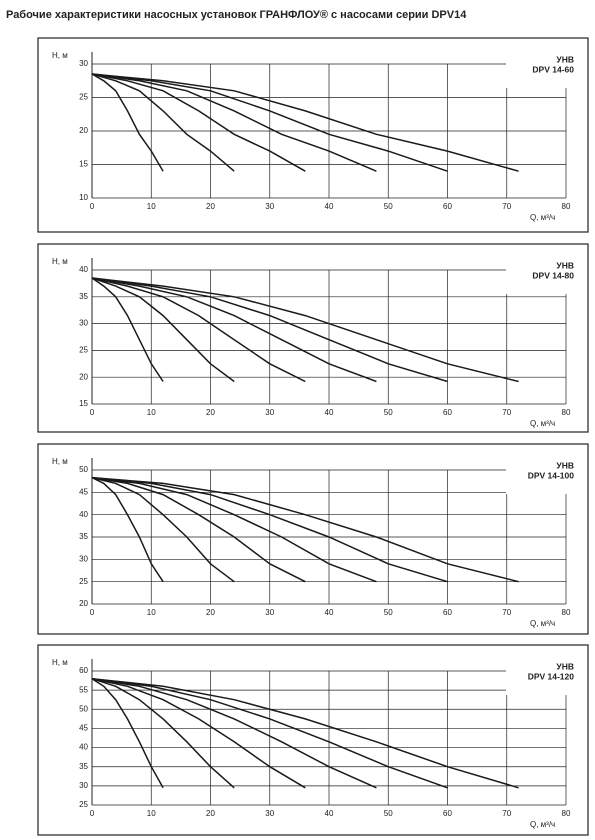 This screenshot has height=840, width=595. What do you see at coordinates (553, 69) in the screenshot?
I see `model-label: DPV 14-60` at bounding box center [553, 69].